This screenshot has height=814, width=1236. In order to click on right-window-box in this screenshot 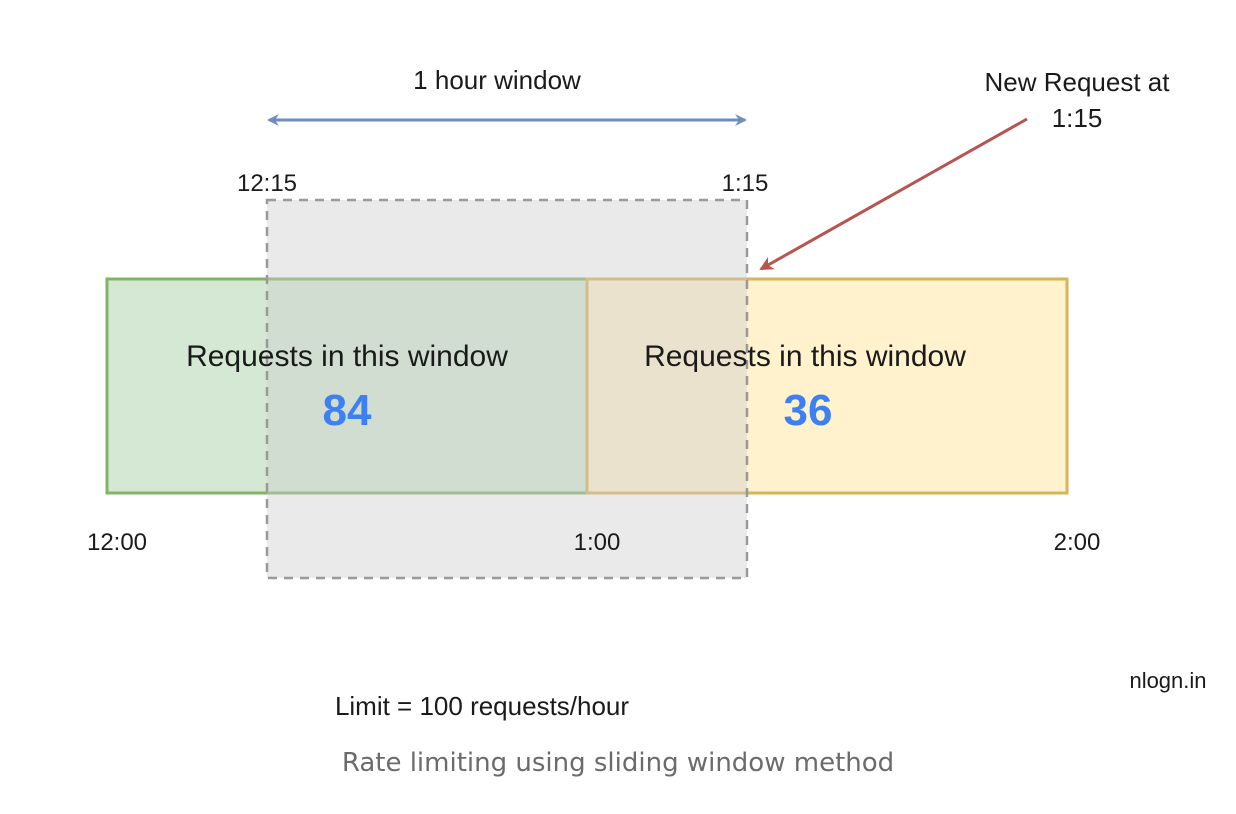, I will do `click(827, 386)`.